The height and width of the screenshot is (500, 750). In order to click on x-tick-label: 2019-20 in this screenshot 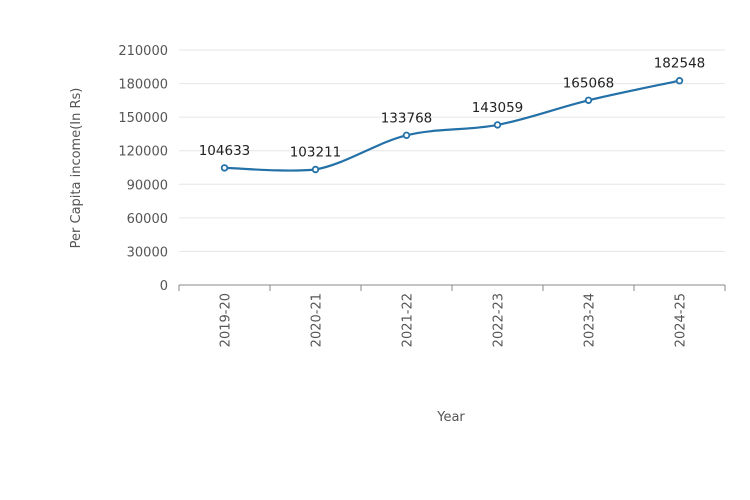, I will do `click(226, 320)`.